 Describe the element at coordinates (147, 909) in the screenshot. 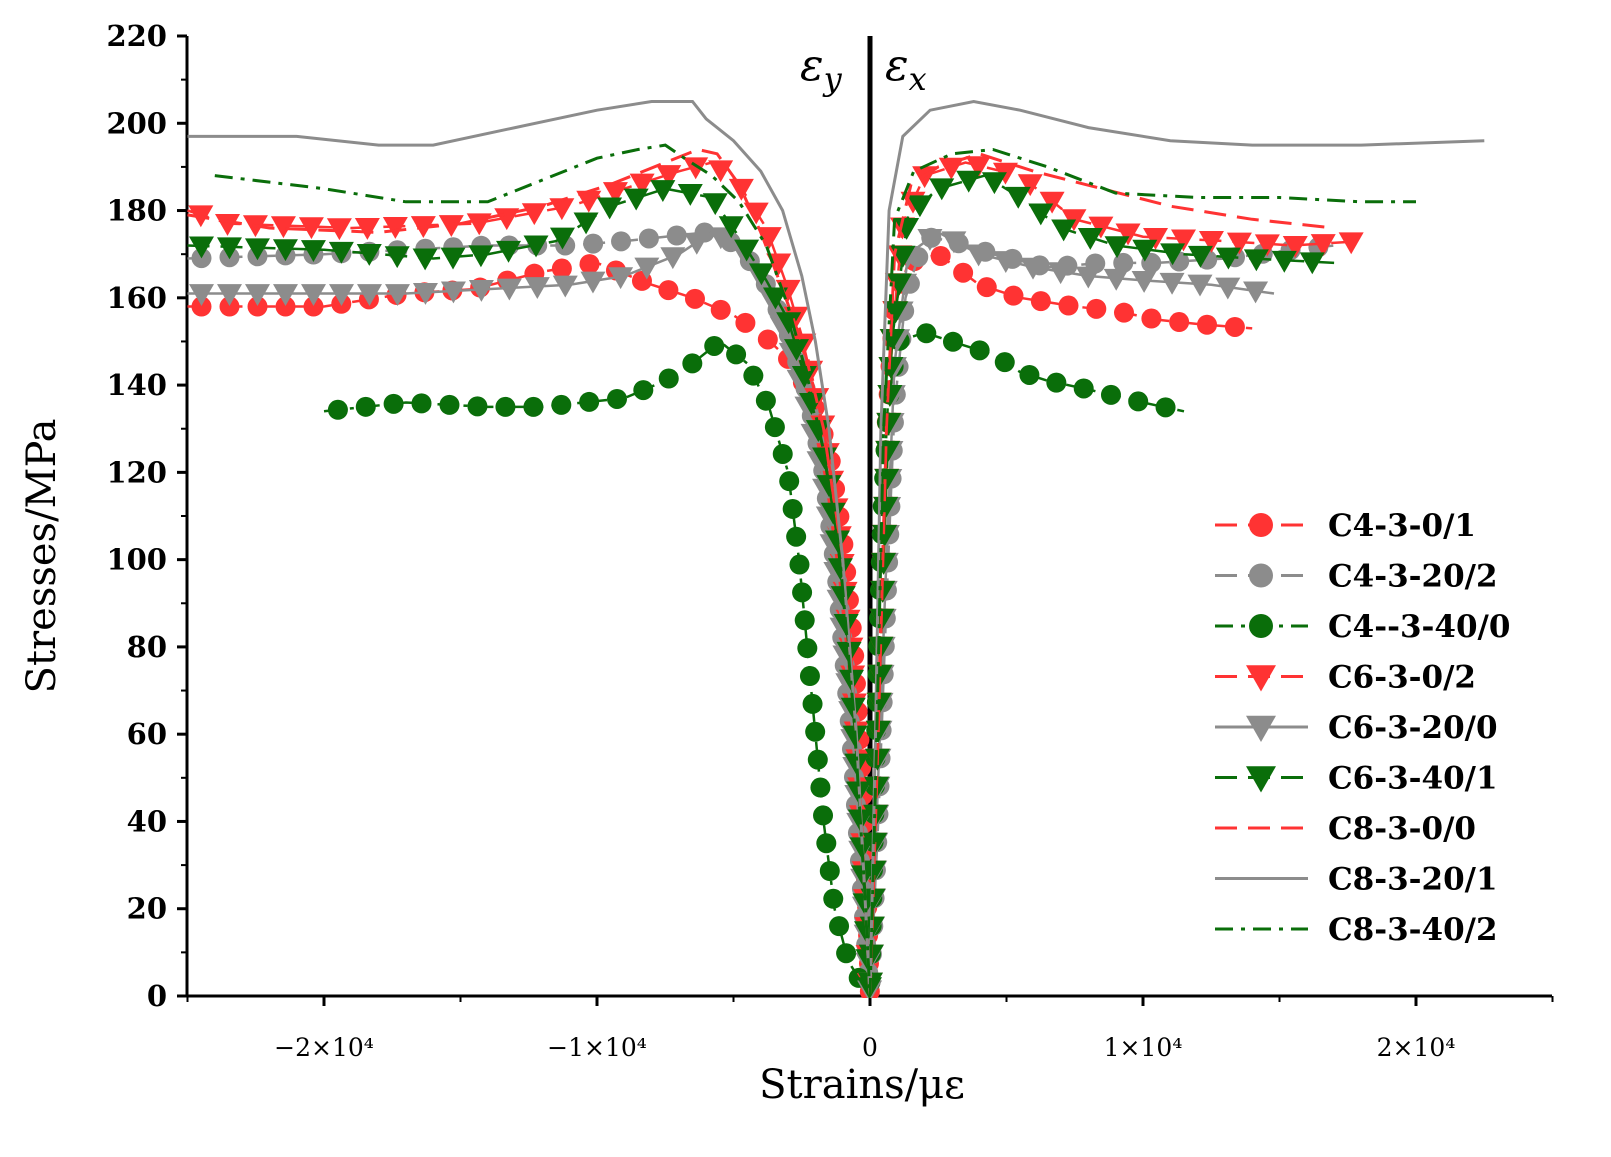

I see `y-tick-label: 20` at that location.